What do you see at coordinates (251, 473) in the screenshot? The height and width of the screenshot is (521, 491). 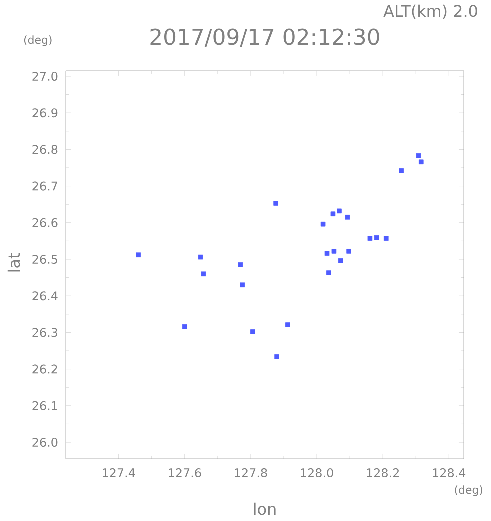 I see `x-tick-label: 127.8` at bounding box center [251, 473].